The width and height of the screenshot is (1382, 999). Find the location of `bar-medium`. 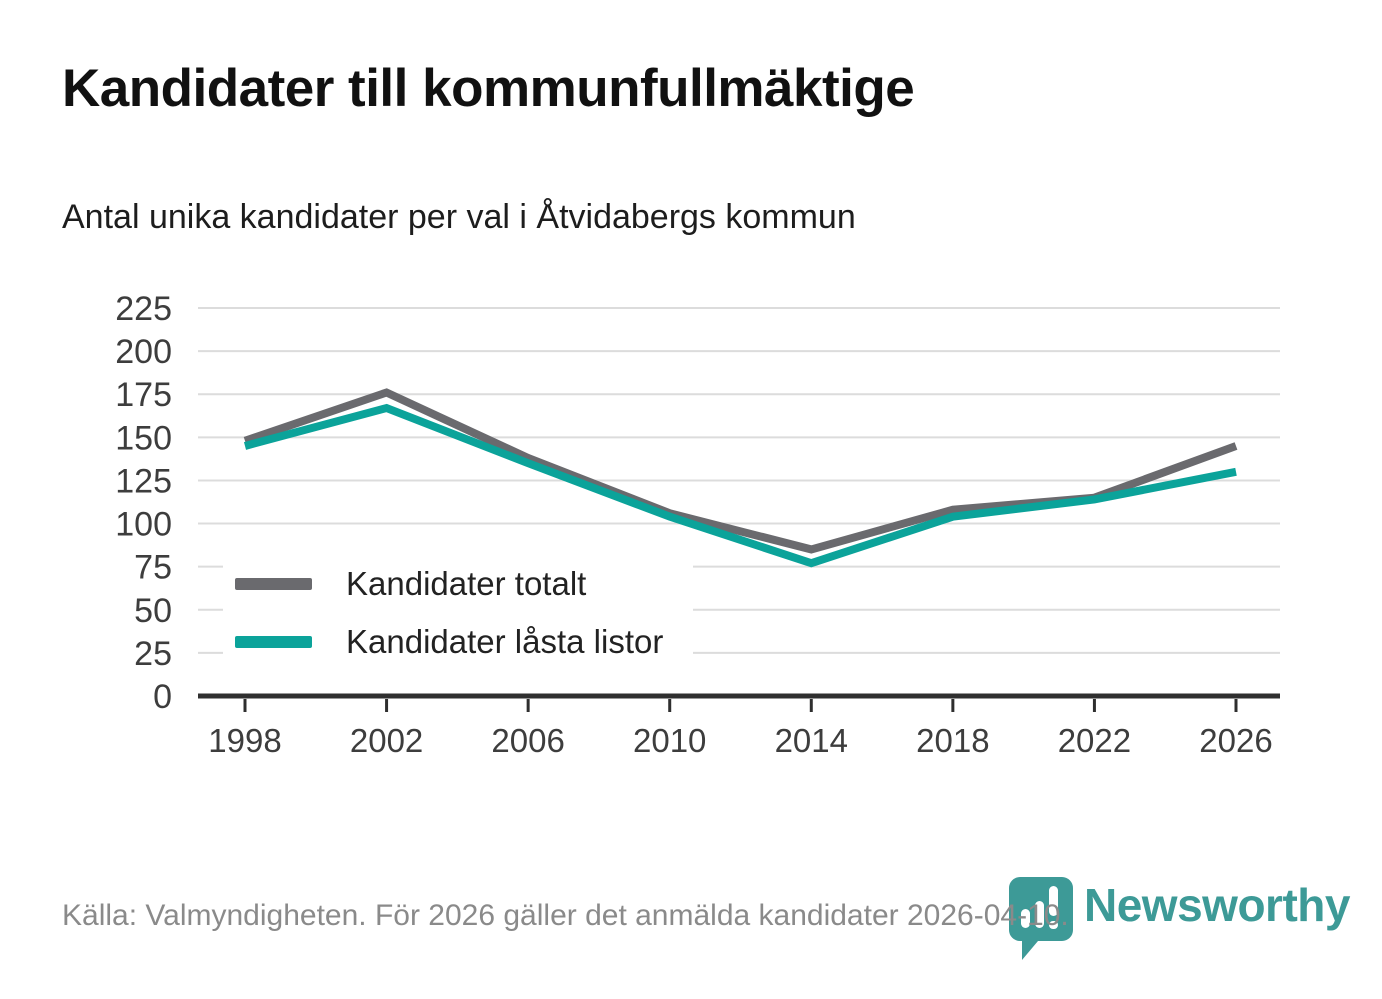

bar-medium is located at coordinates (1039, 914).